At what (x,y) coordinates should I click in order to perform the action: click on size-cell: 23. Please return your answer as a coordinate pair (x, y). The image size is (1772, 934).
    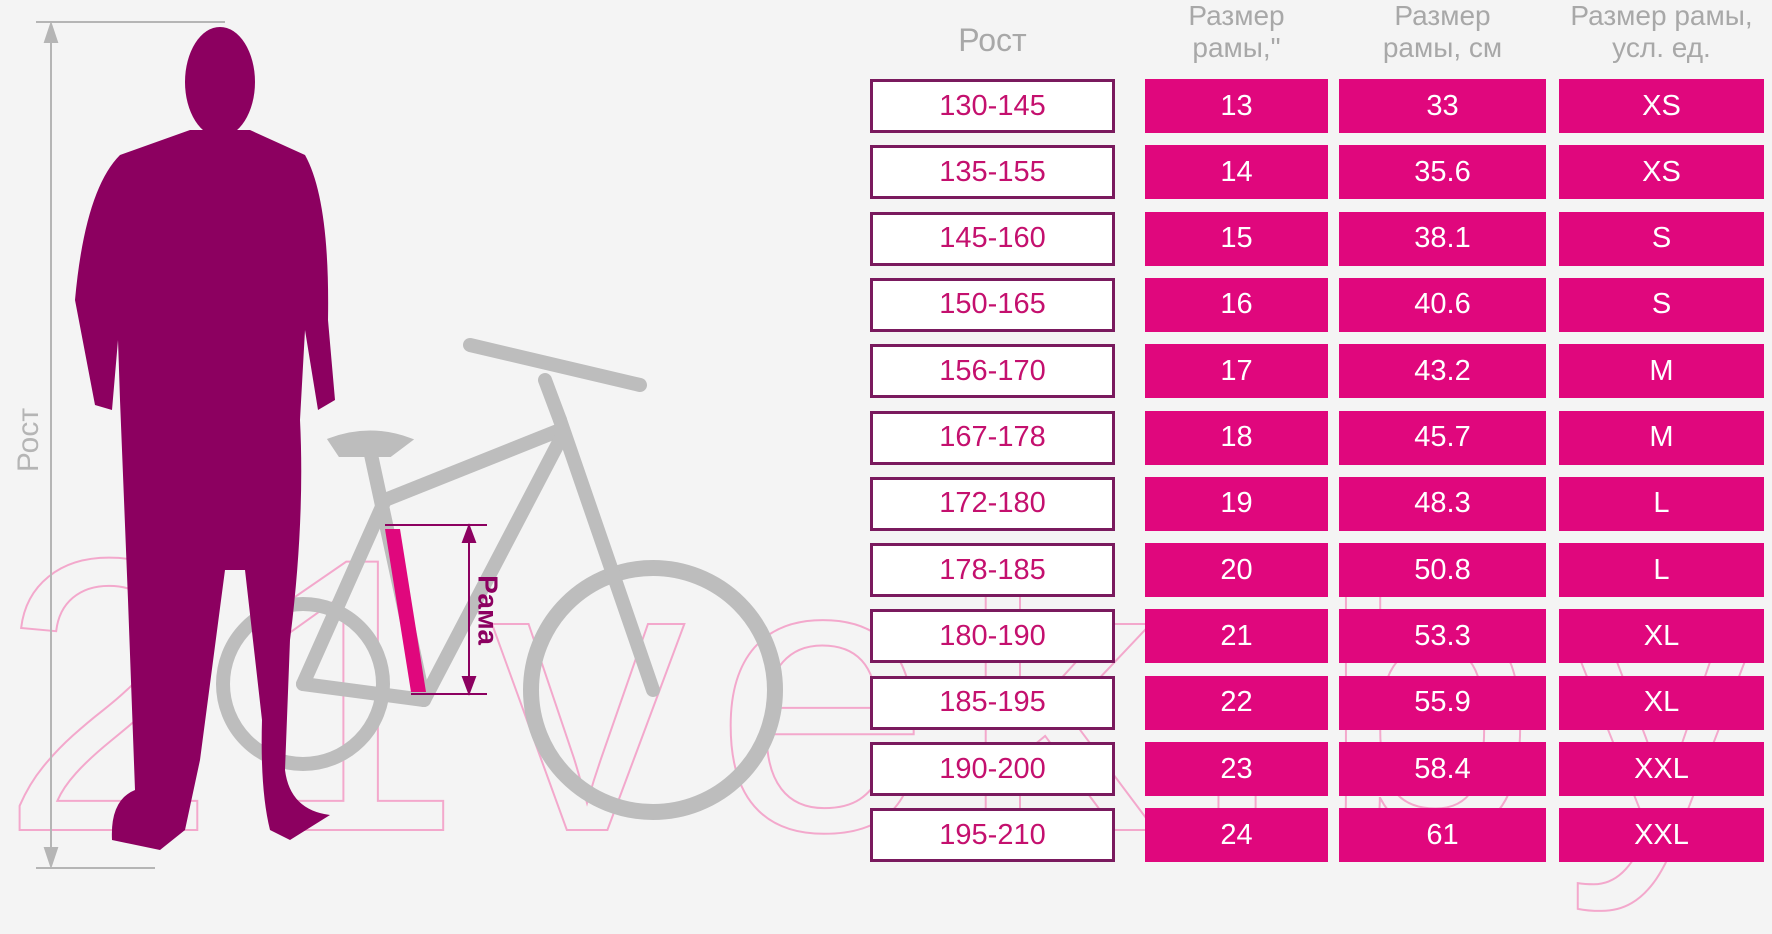
    Looking at the image, I should click on (1236, 769).